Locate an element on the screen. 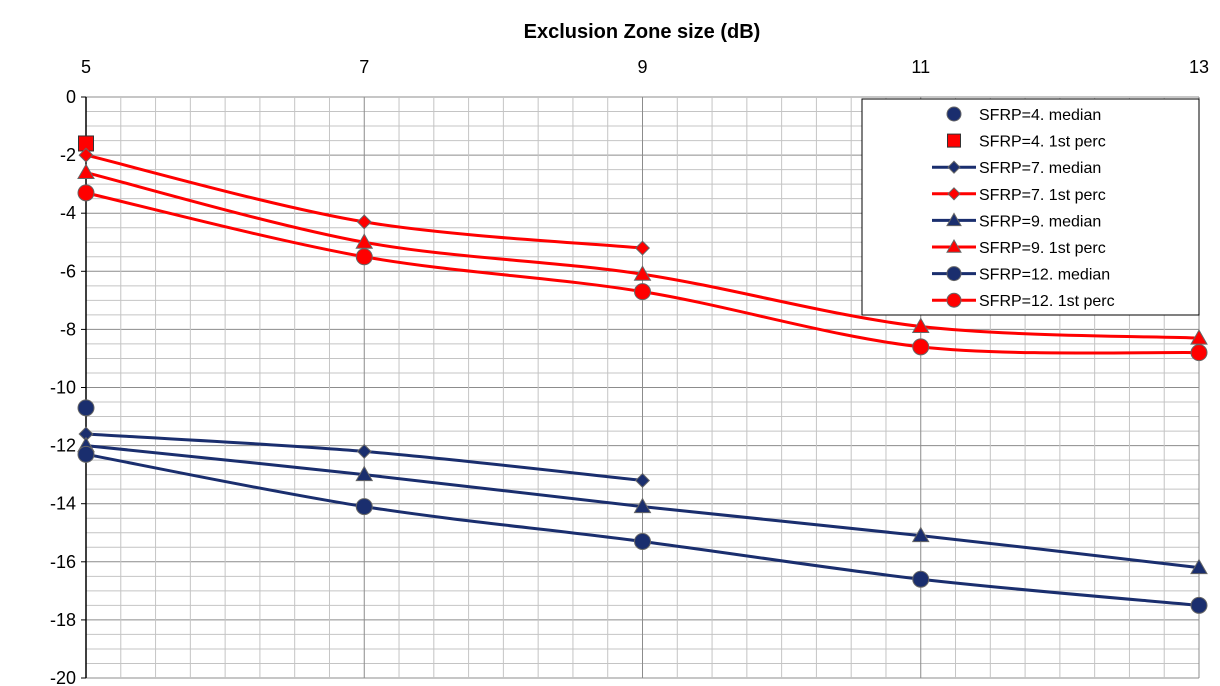 The height and width of the screenshot is (686, 1220). y-tick-label: -4 is located at coordinates (68, 213).